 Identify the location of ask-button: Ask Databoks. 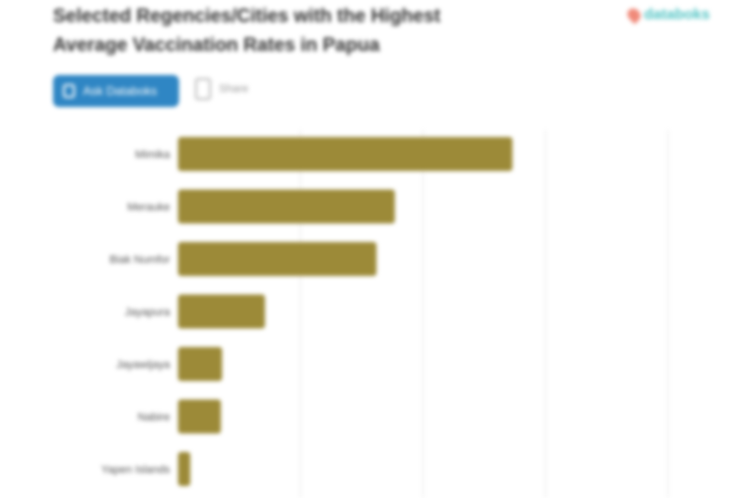
(116, 91).